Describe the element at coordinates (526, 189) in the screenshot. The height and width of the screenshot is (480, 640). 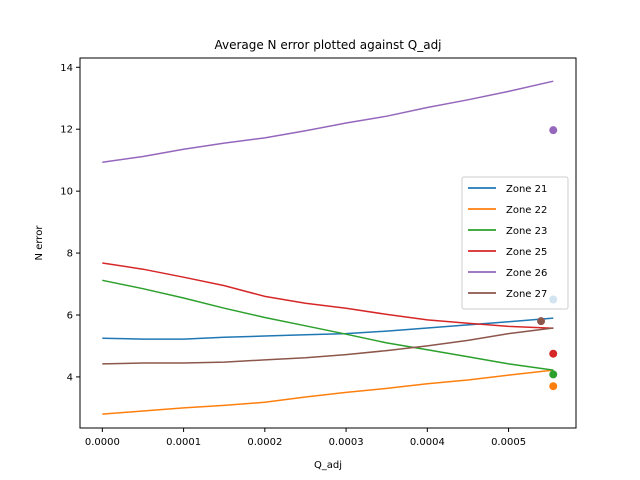
I see `legend-label-zone-21: Zone 21` at that location.